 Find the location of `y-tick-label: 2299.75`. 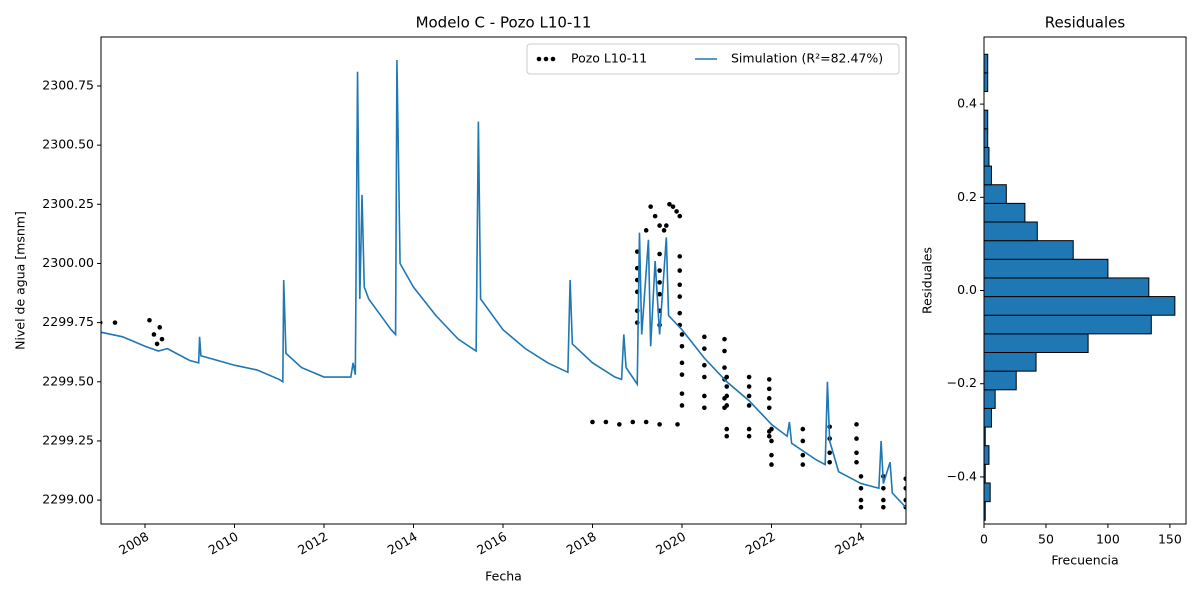

y-tick-label: 2299.75 is located at coordinates (68, 321).